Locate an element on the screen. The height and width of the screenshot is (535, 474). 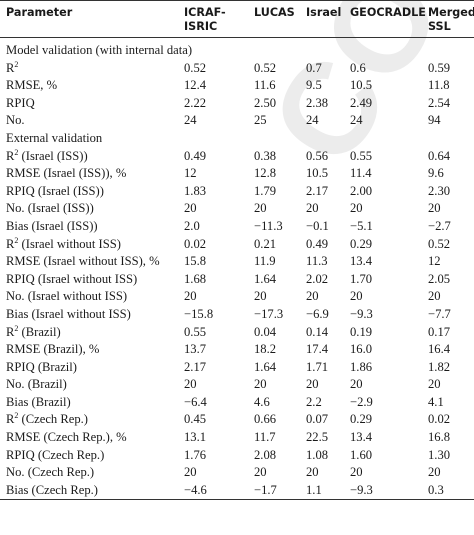
parameter-cell: RMSE, % is located at coordinates (32, 85).